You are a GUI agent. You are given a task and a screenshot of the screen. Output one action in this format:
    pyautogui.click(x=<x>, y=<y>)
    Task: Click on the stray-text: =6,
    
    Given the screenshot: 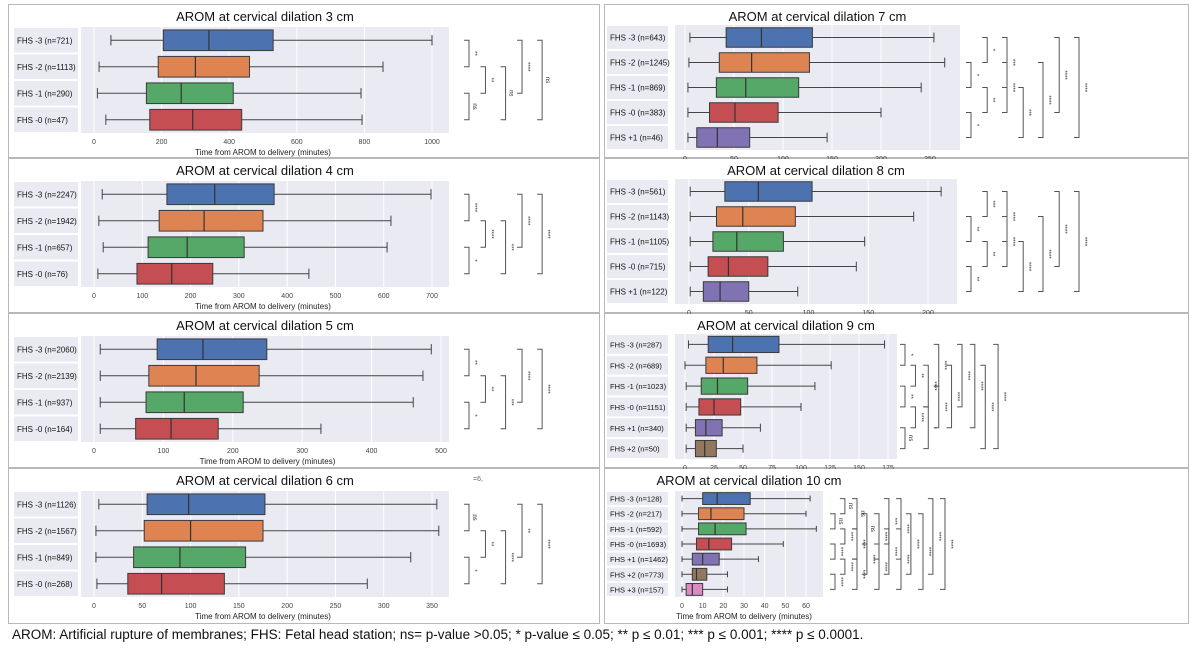 What is the action you would take?
    pyautogui.click(x=478, y=479)
    